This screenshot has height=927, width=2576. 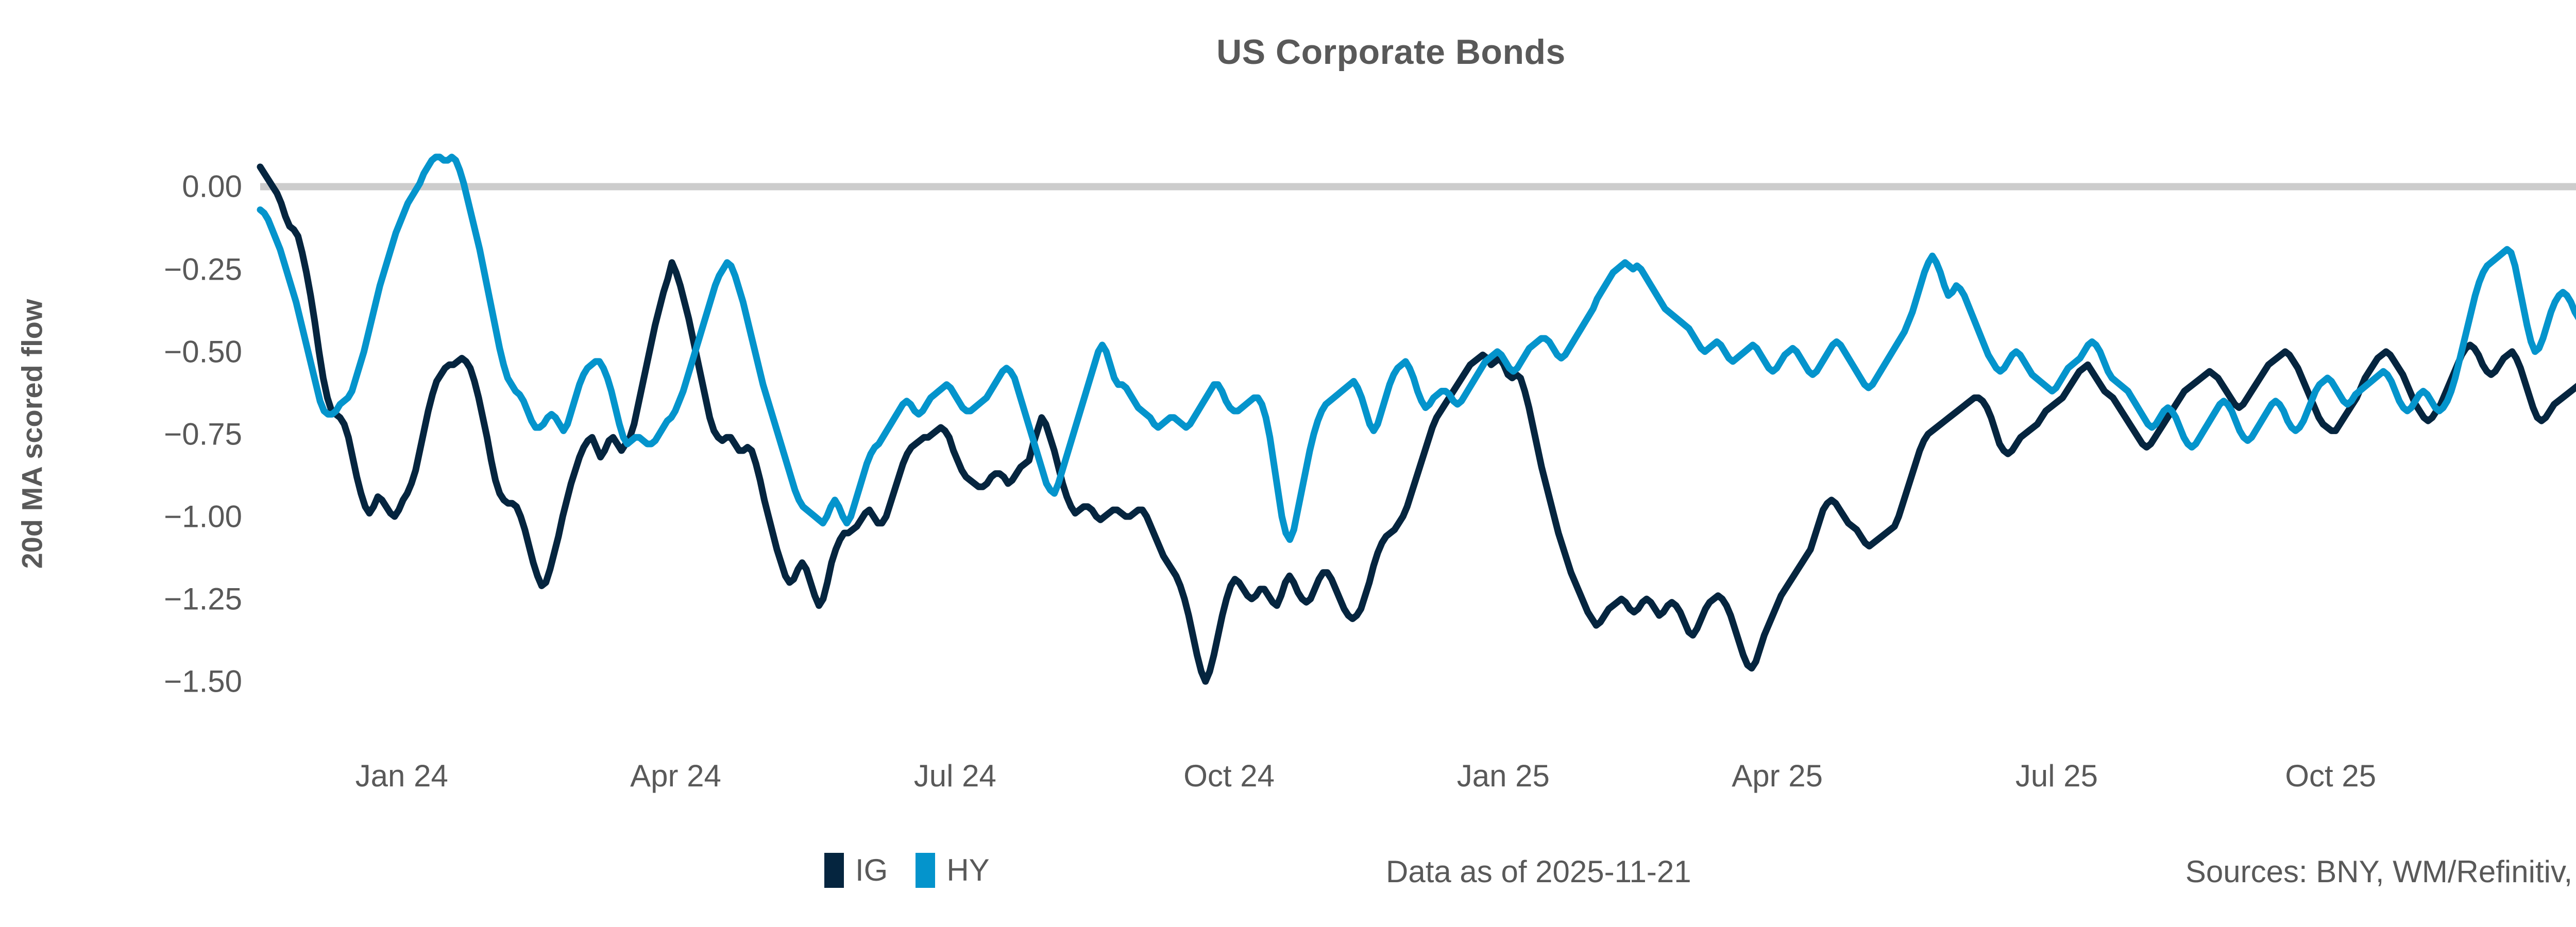 What do you see at coordinates (676, 776) in the screenshot?
I see `x-axis-tick-label: Apr 24` at bounding box center [676, 776].